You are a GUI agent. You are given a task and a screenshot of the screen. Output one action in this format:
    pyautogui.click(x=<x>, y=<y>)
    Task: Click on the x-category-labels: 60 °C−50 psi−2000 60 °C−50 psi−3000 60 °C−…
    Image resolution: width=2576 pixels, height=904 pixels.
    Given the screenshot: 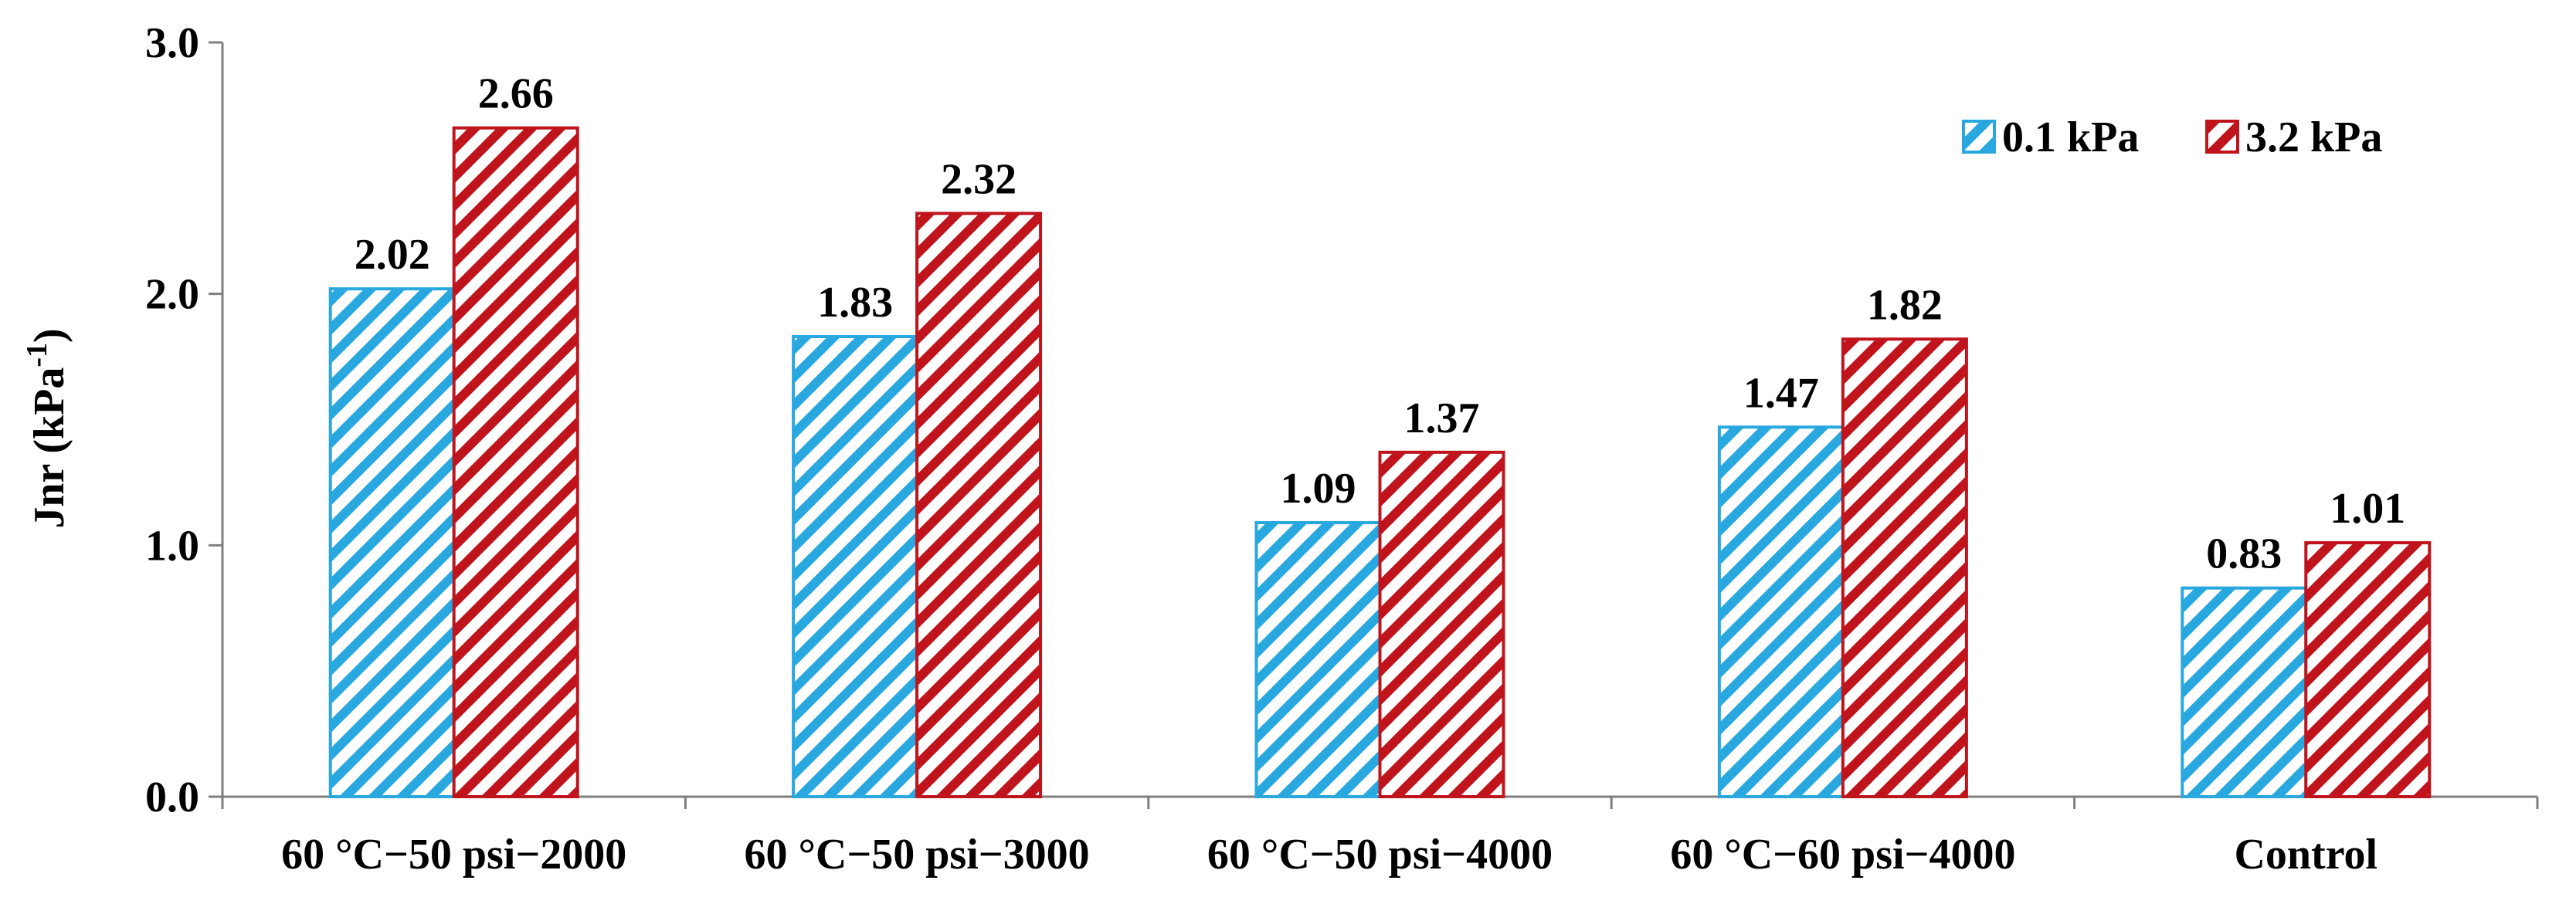 What is the action you would take?
    pyautogui.click(x=1329, y=855)
    